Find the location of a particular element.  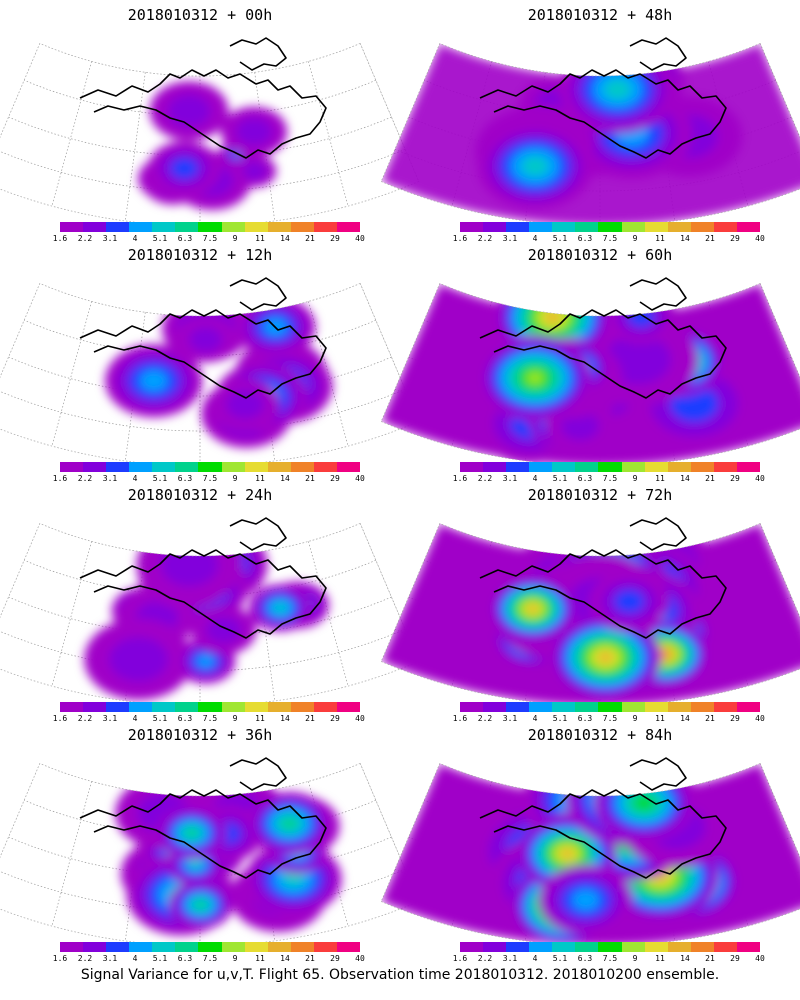

colorbar-label: 3.1 is located at coordinates (110, 238).